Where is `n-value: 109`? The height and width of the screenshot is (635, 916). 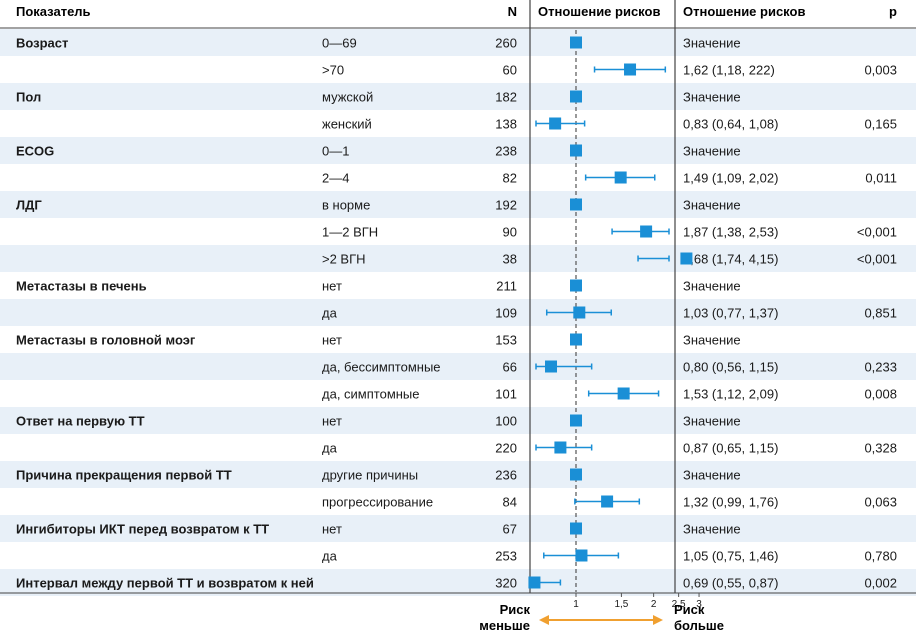
n-value: 109 is located at coordinates (506, 313).